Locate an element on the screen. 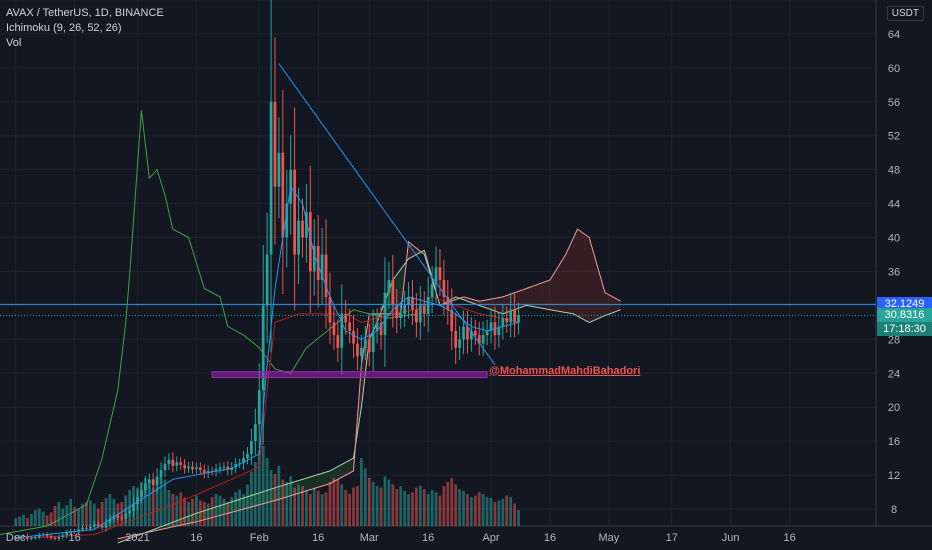  time-axis-tick-label: Jun is located at coordinates (731, 538).